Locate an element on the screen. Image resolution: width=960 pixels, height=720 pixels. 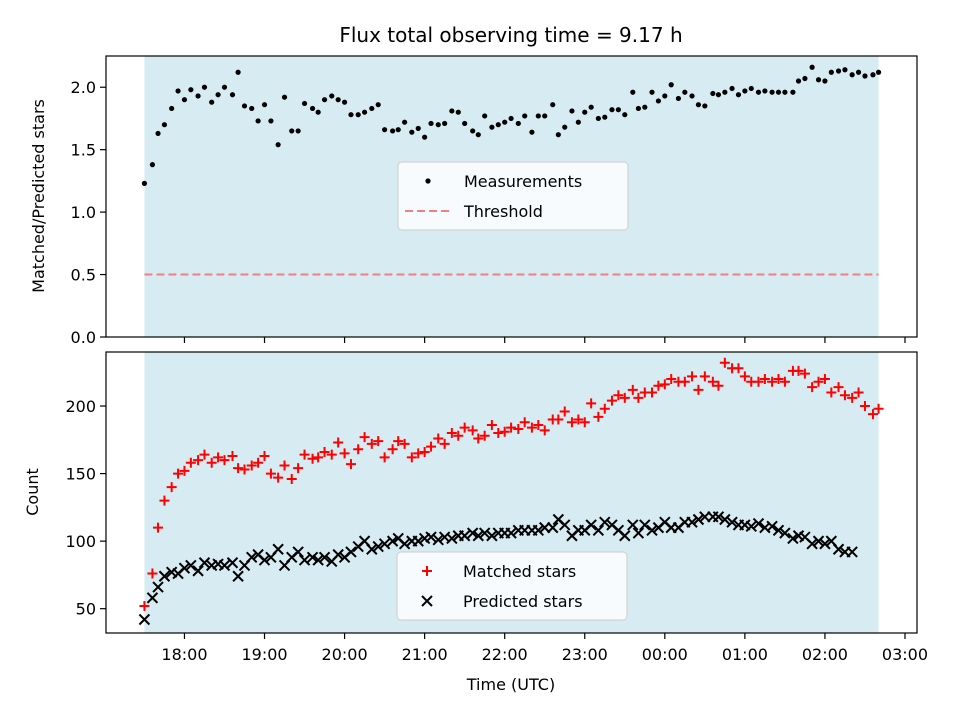
y-tick-label: 100 is located at coordinates (80, 541).